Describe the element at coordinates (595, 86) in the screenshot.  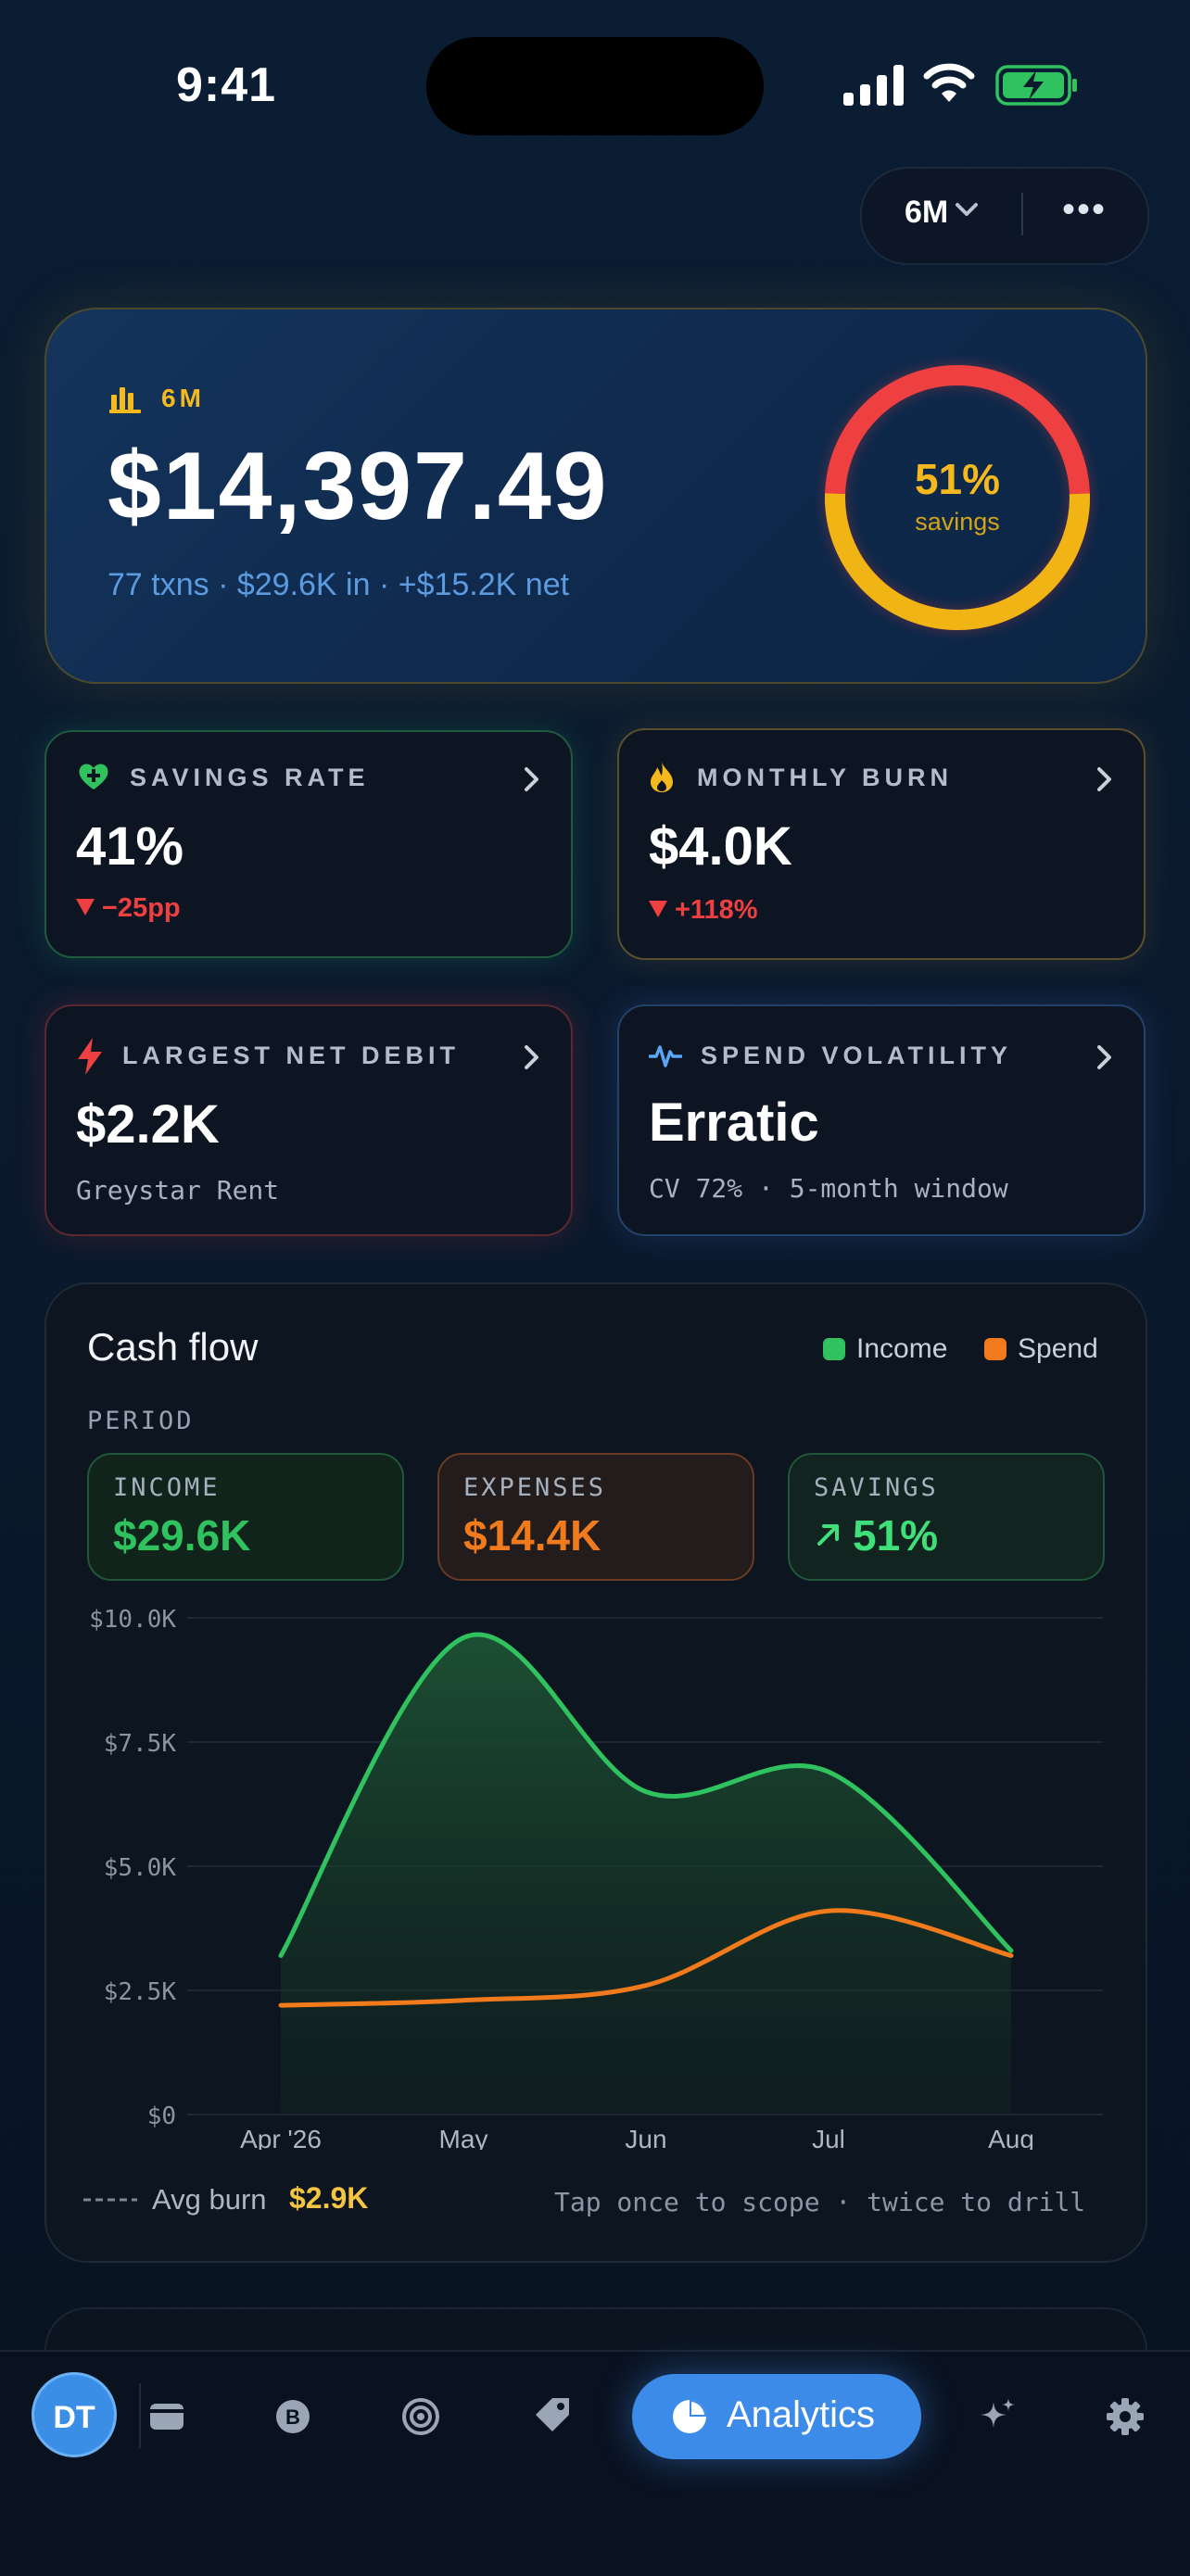
I see `dynamic-island` at that location.